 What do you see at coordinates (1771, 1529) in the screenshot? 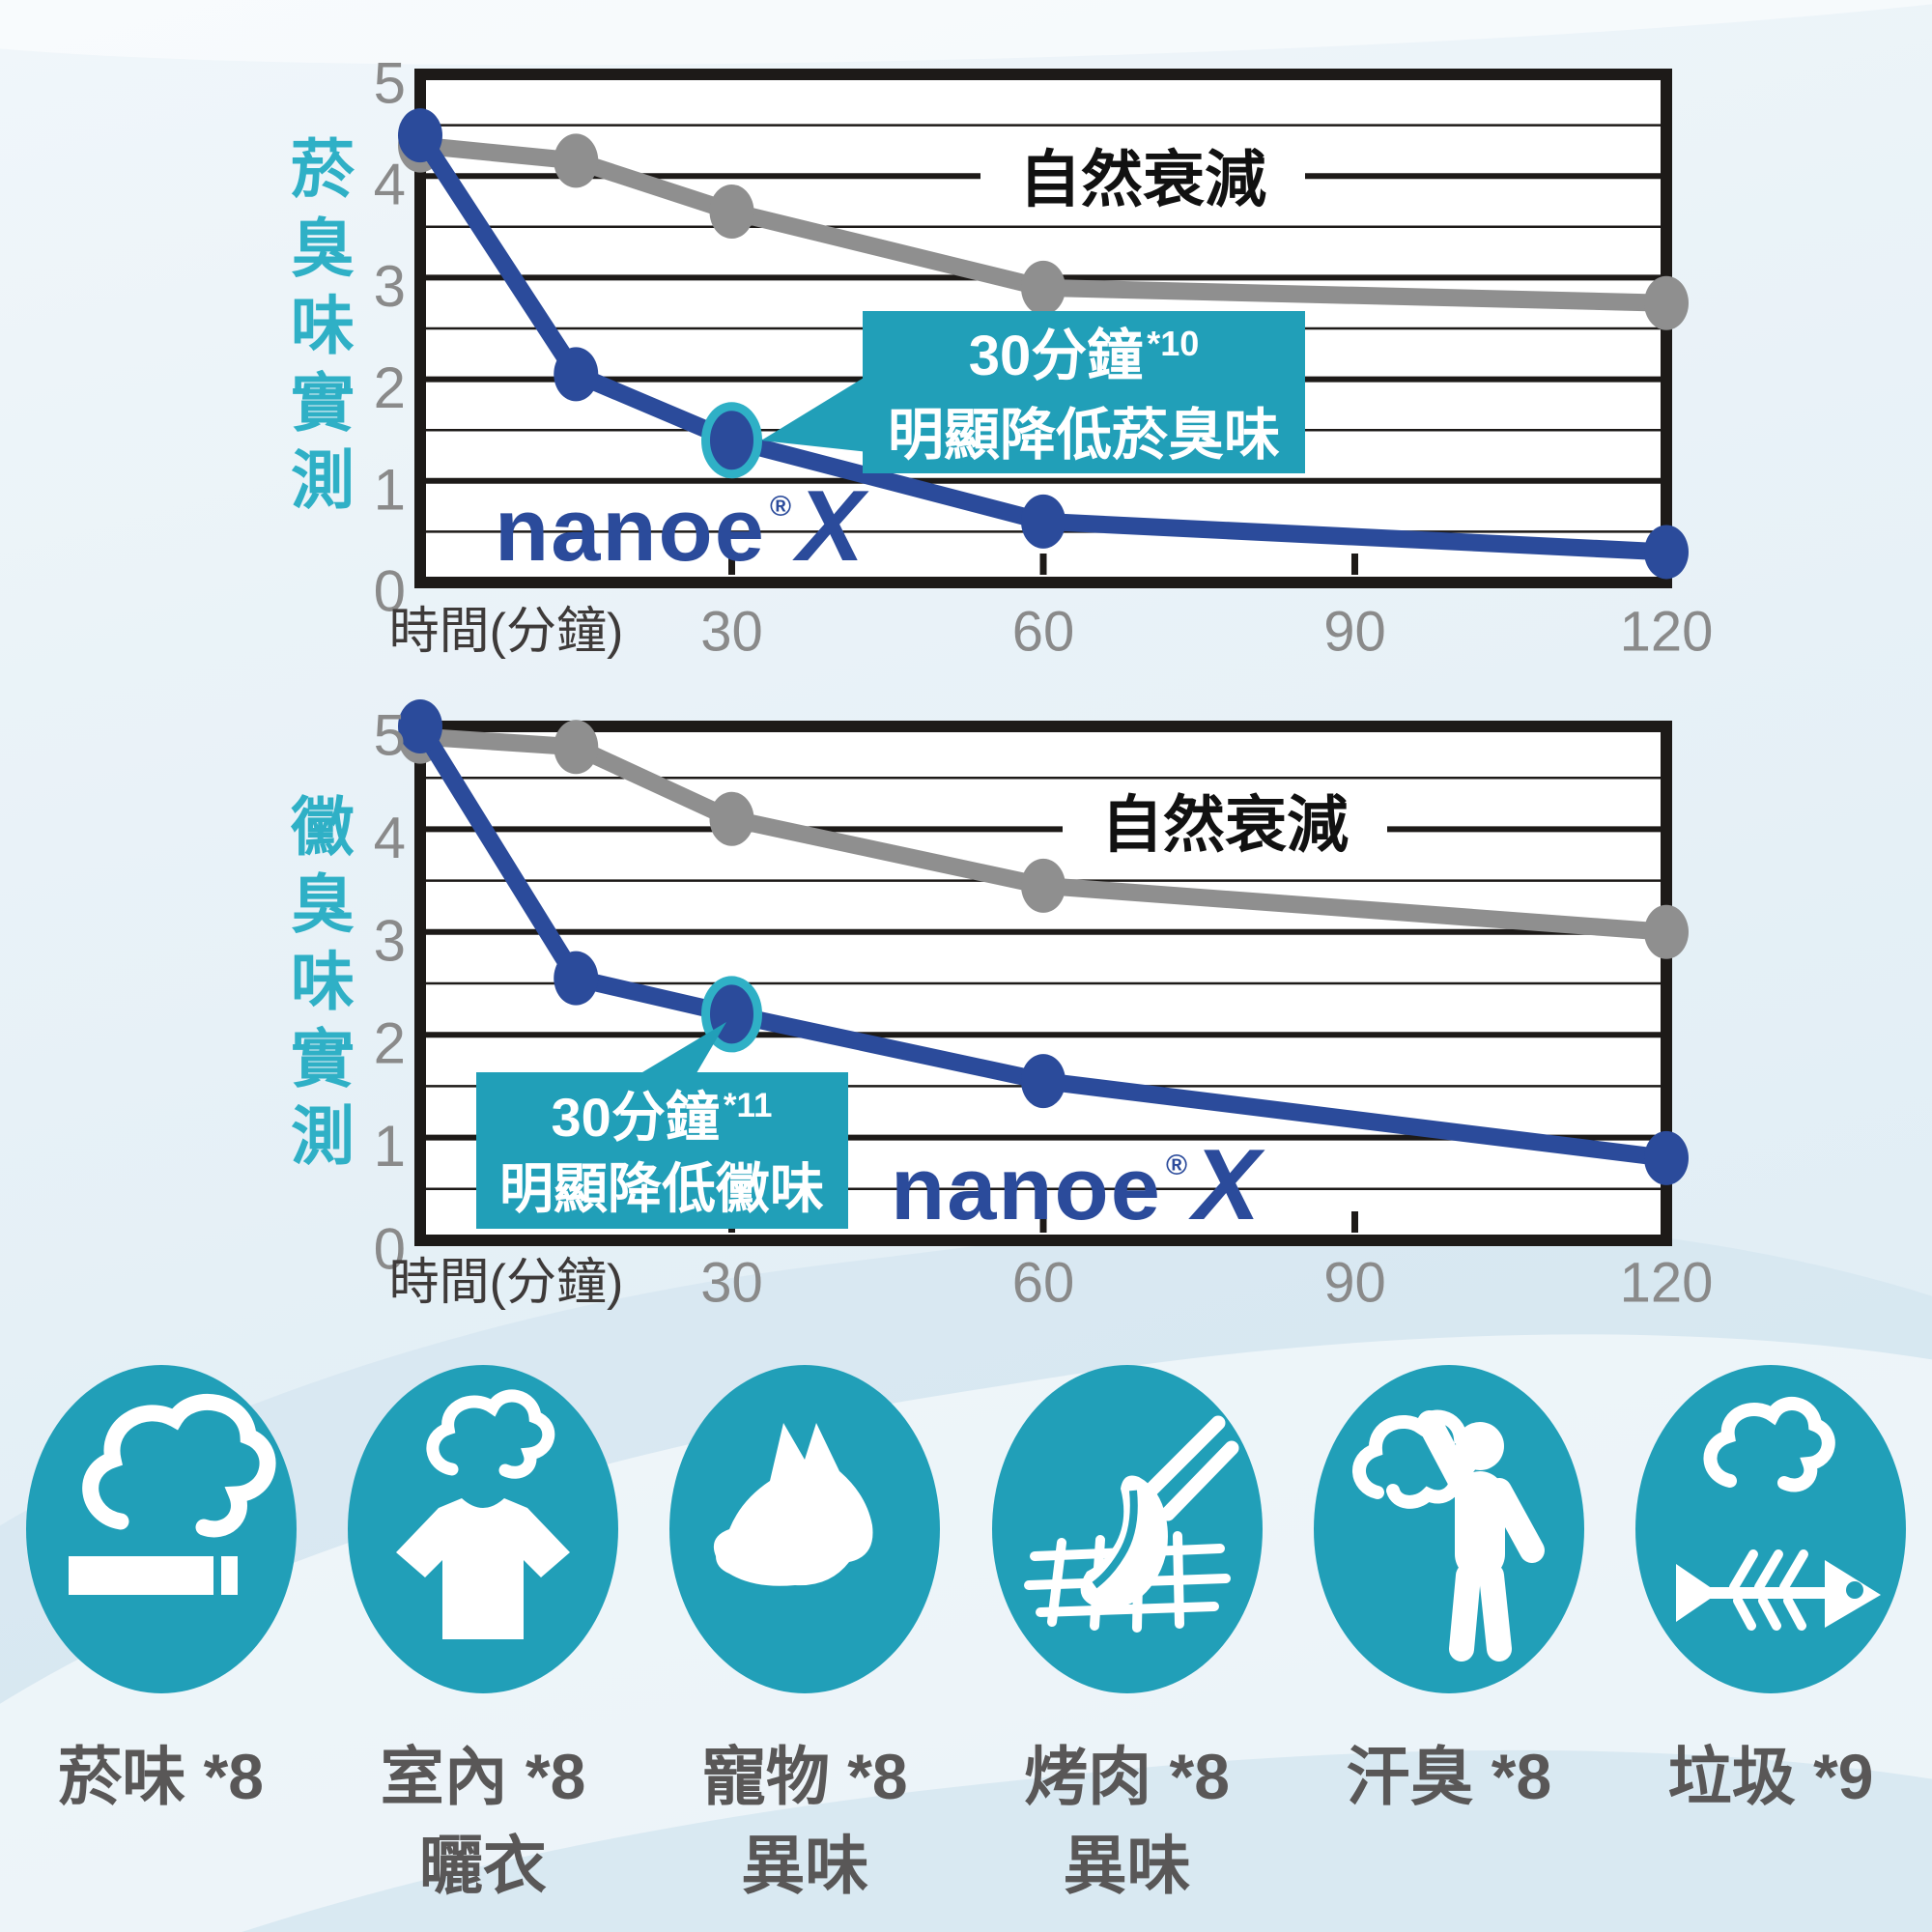
I see `fishbone-odor-icon` at bounding box center [1771, 1529].